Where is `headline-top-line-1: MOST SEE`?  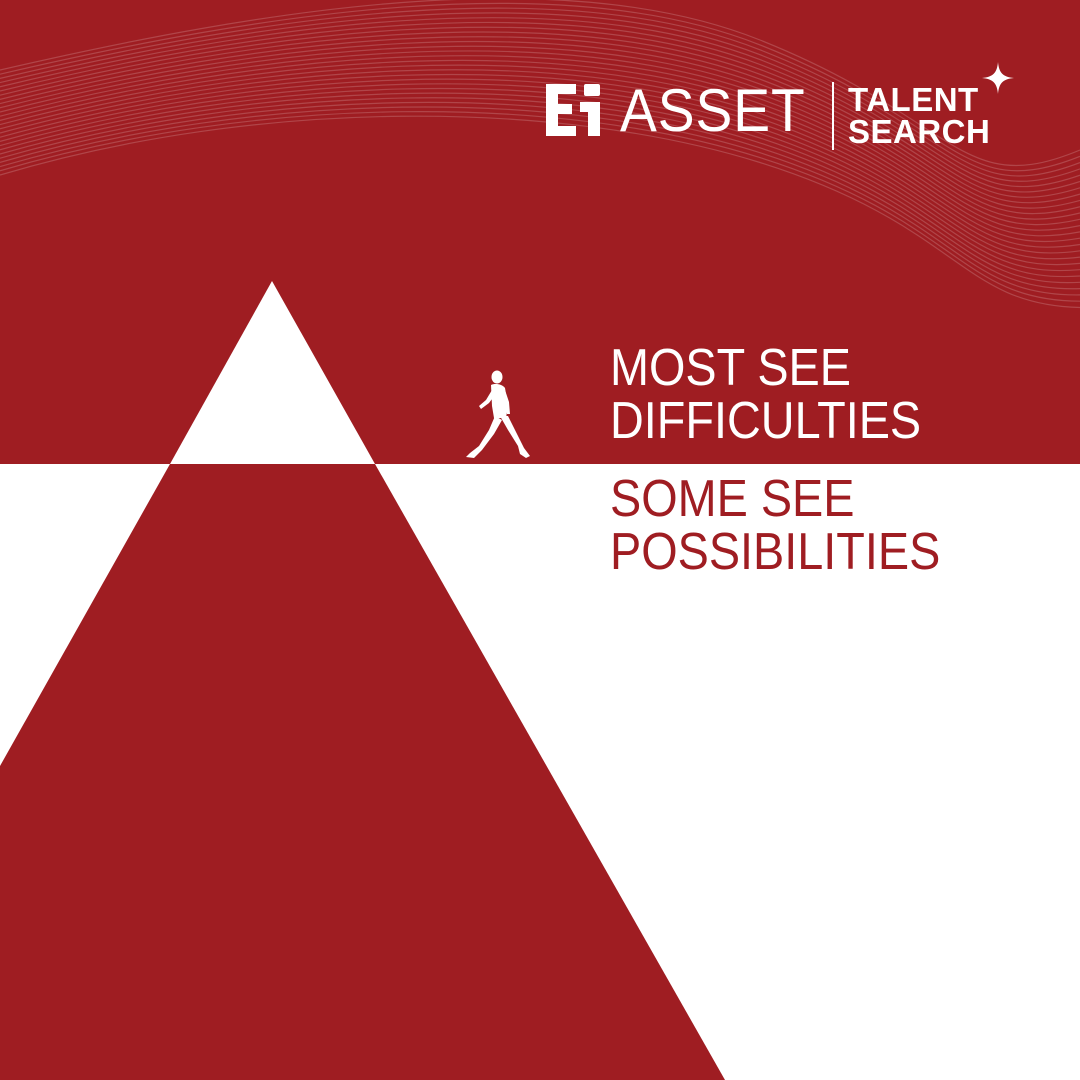 headline-top-line-1: MOST SEE is located at coordinates (731, 368).